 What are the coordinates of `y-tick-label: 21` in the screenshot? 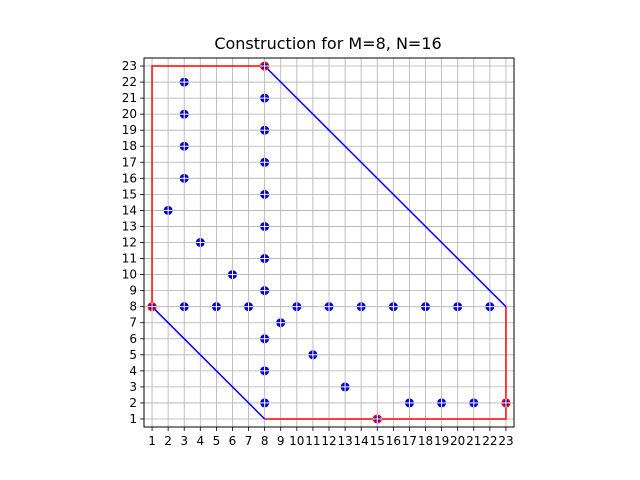 It's located at (129, 98).